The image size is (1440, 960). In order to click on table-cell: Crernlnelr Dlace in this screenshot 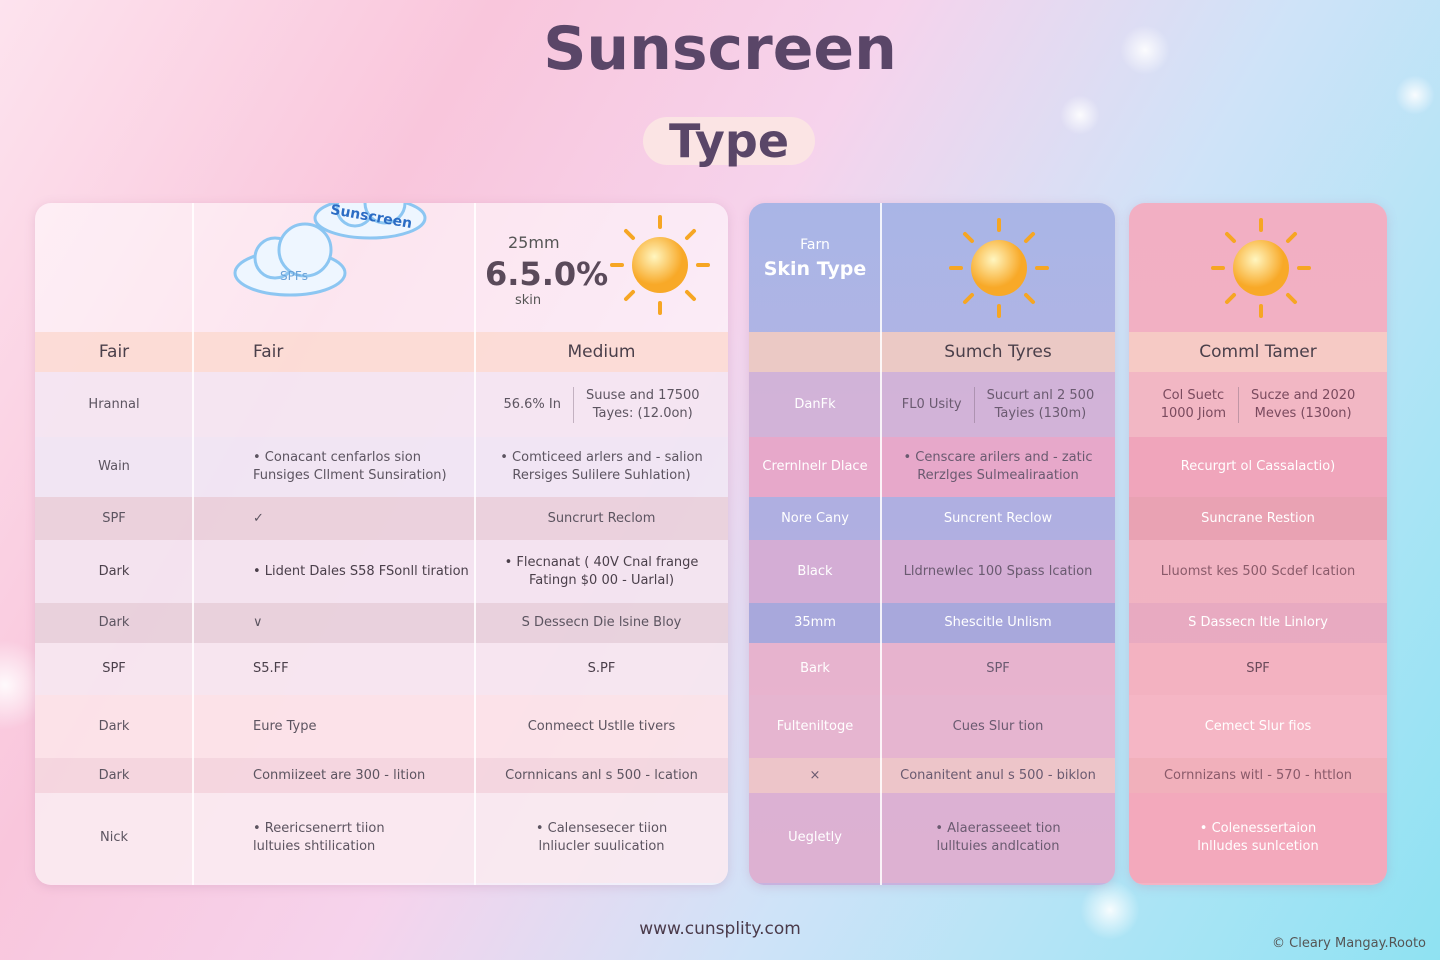, I will do `click(815, 467)`.